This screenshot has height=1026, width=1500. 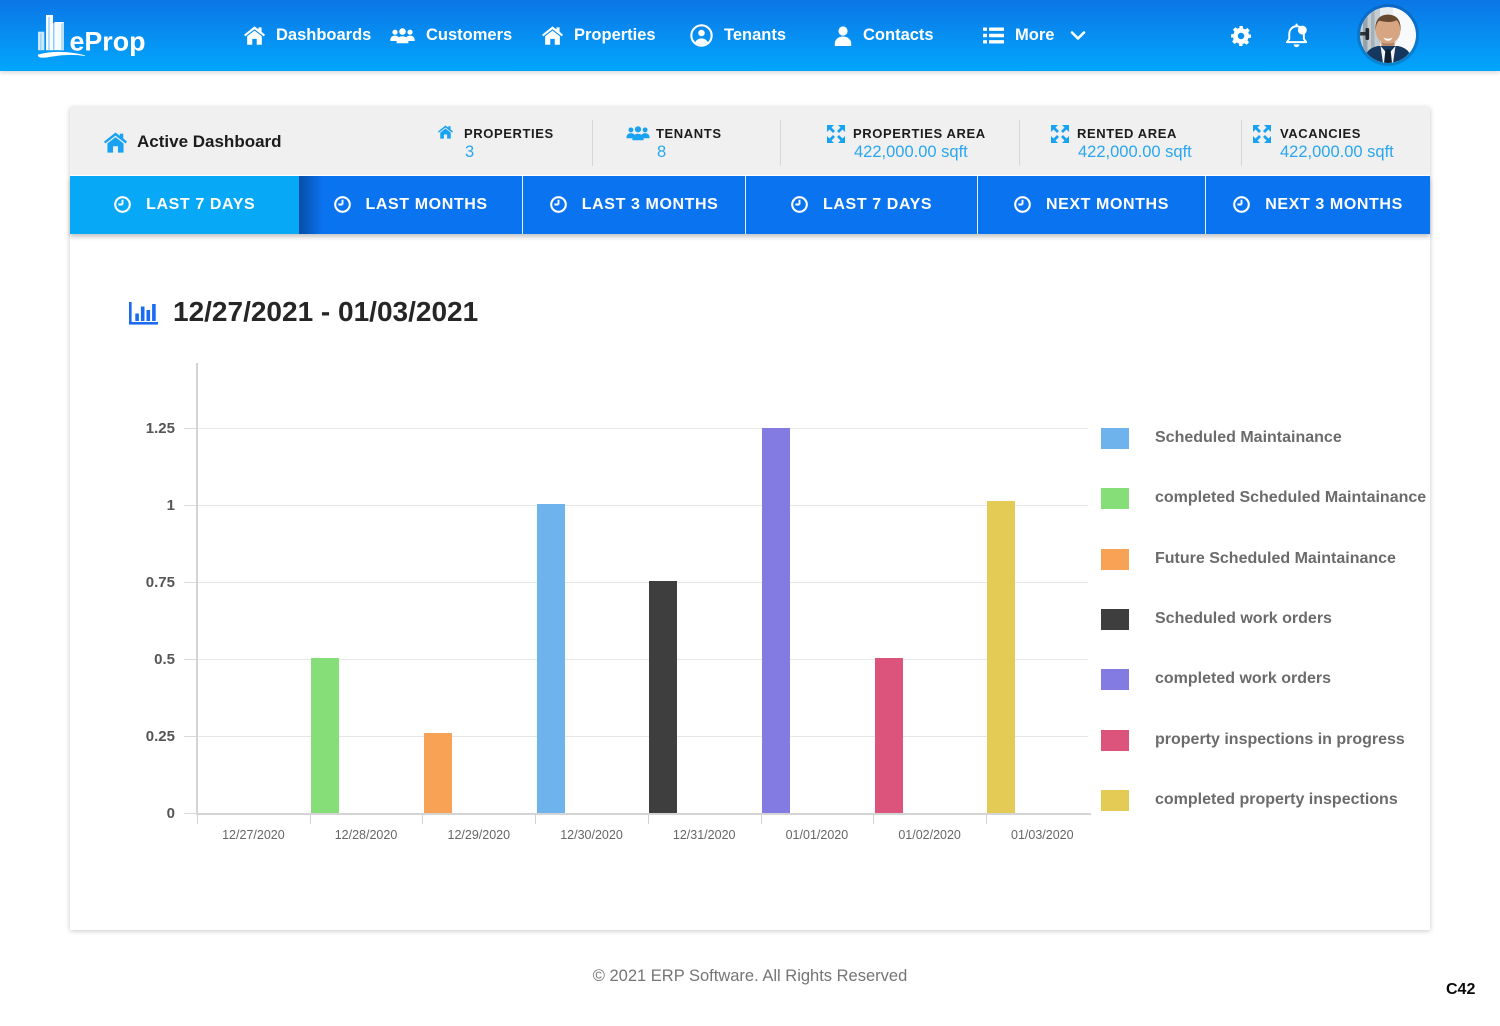 I want to click on svg-text: eProp, so click(x=108, y=42).